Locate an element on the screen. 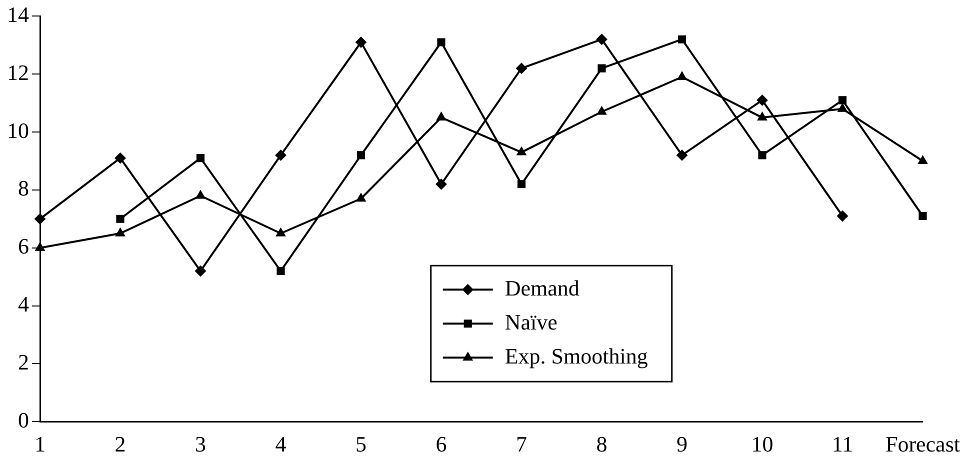  y-tick-label: 2 is located at coordinates (23, 361).